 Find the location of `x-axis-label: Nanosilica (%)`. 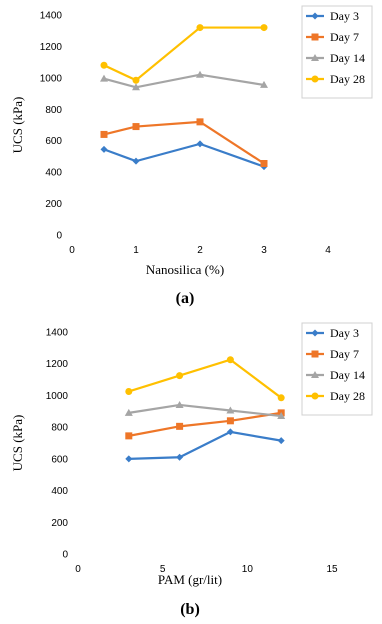

x-axis-label: Nanosilica (%) is located at coordinates (185, 269).